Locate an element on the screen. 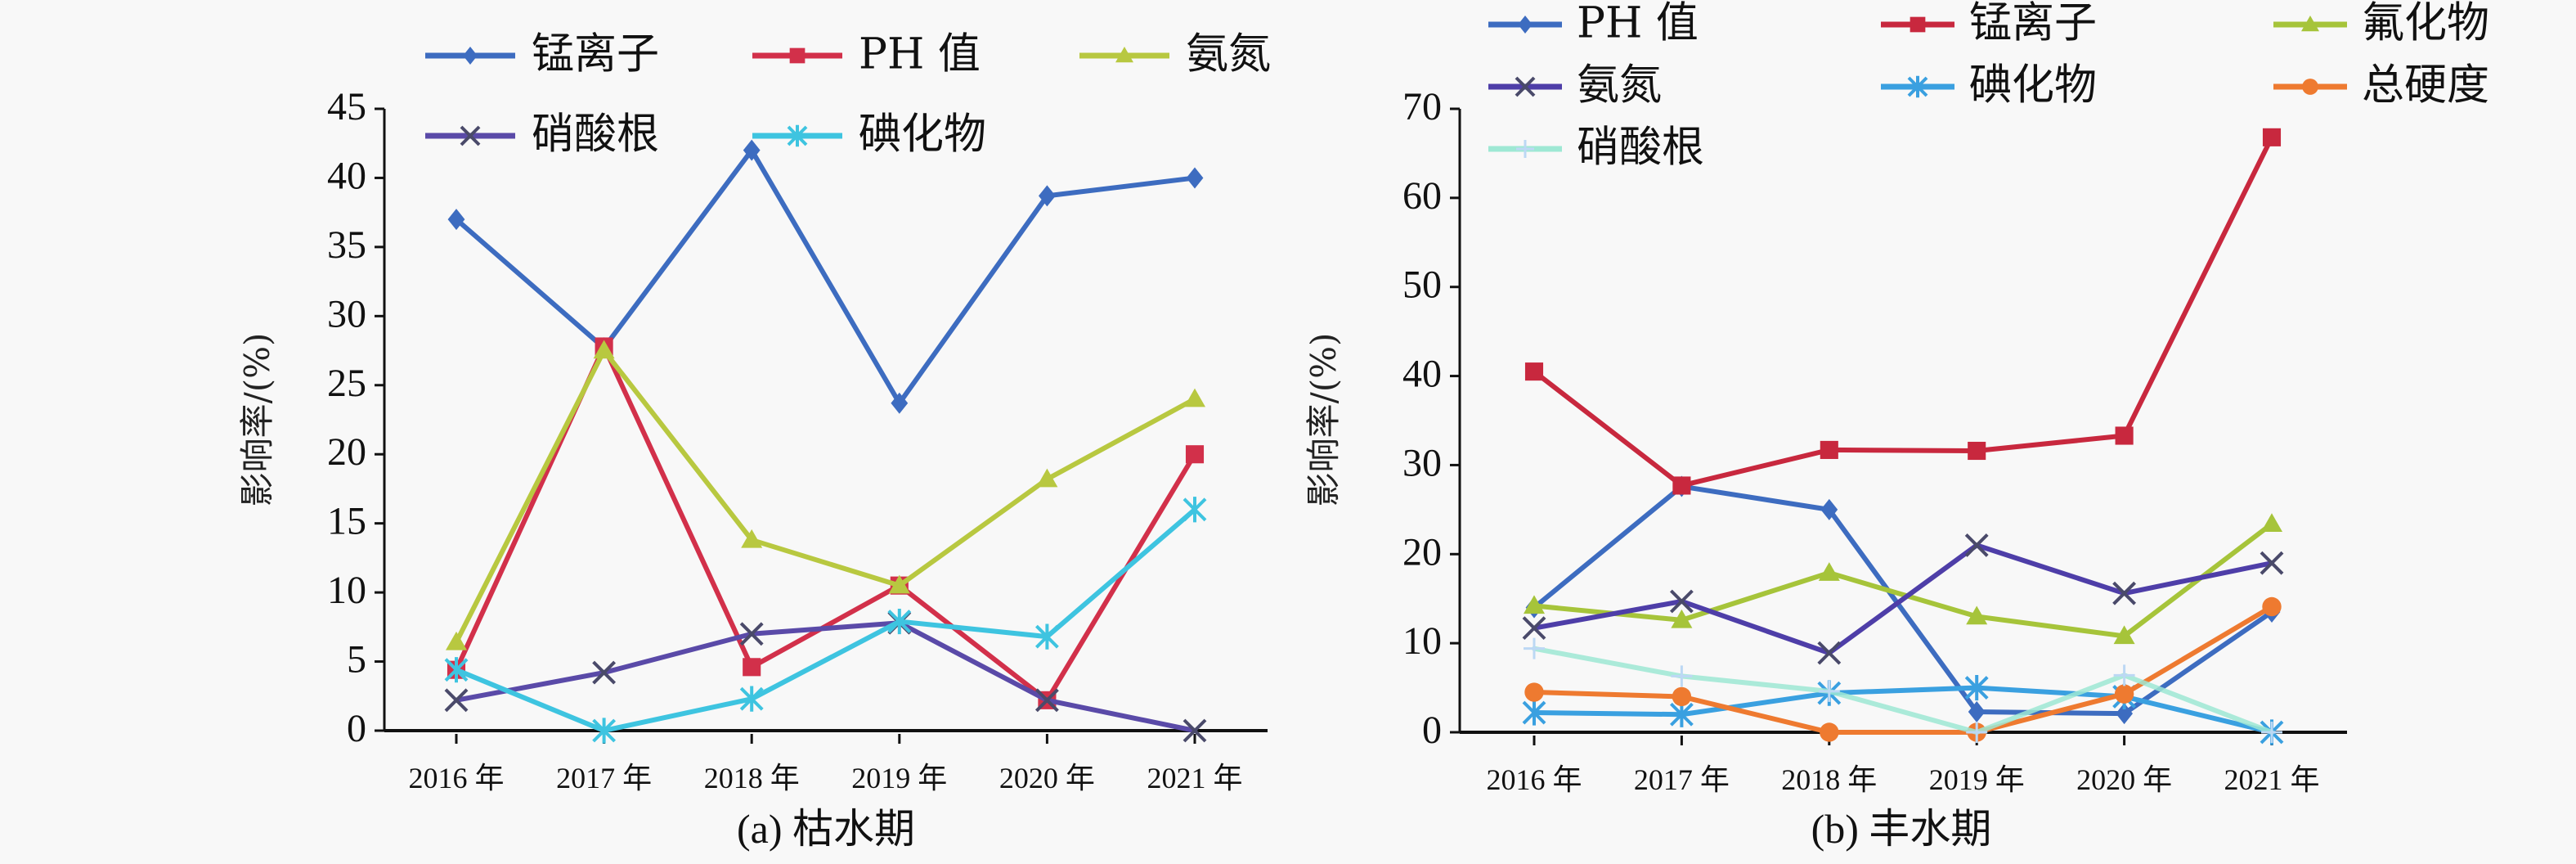 Image resolution: width=2576 pixels, height=864 pixels. panel-caption: (b) 丰水期 is located at coordinates (1901, 829).